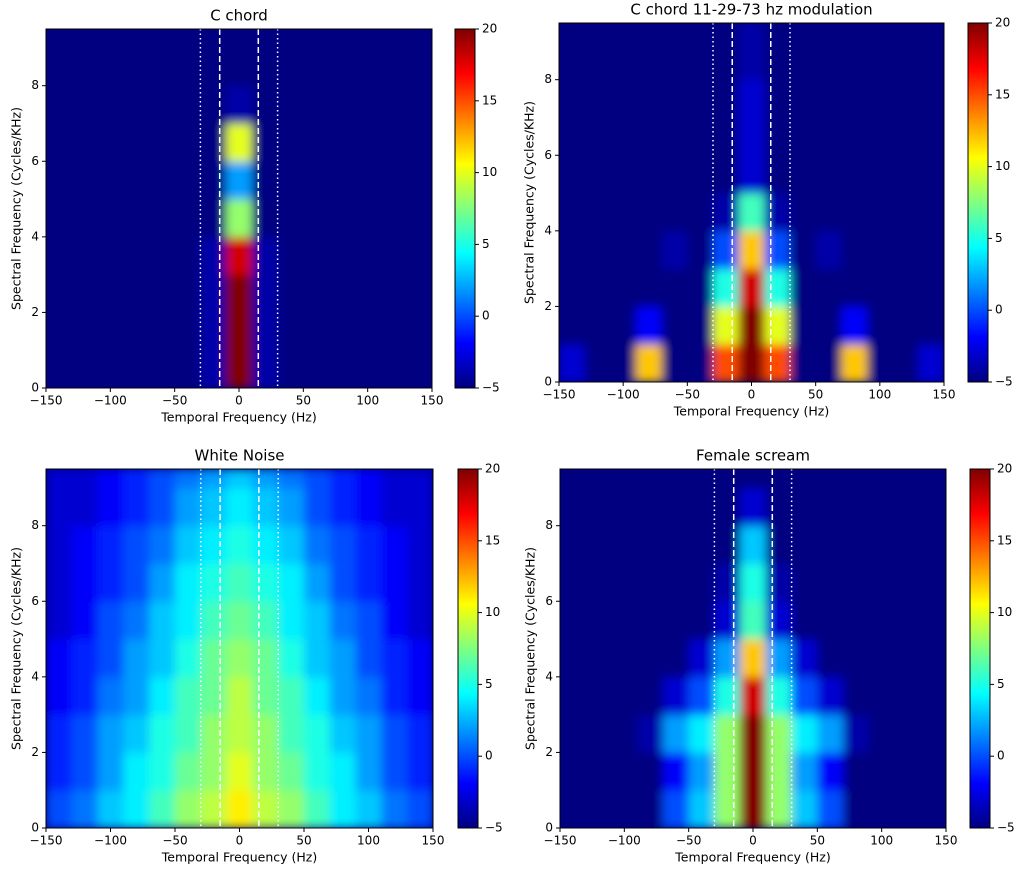 This screenshot has width=1024, height=879. I want to click on colorbar-tick-label: 5, so click(486, 244).